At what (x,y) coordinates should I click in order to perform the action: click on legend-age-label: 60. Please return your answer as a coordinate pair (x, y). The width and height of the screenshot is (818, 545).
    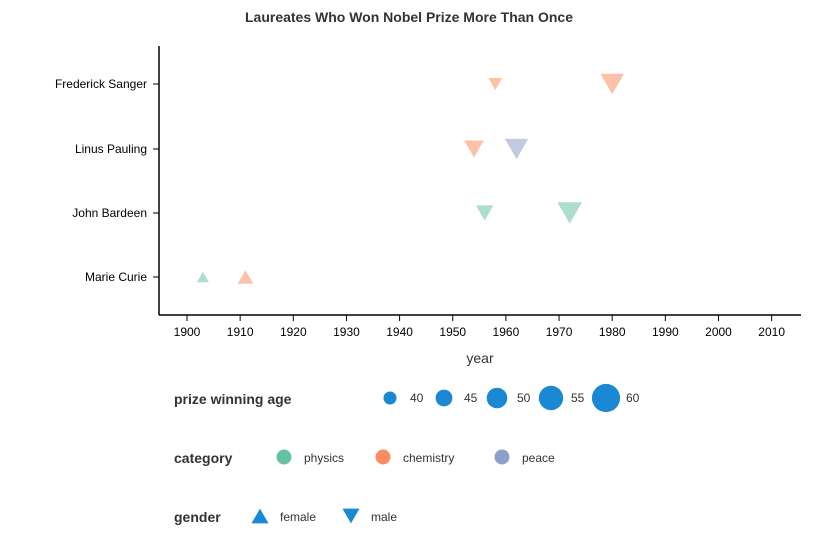
    Looking at the image, I should click on (633, 398).